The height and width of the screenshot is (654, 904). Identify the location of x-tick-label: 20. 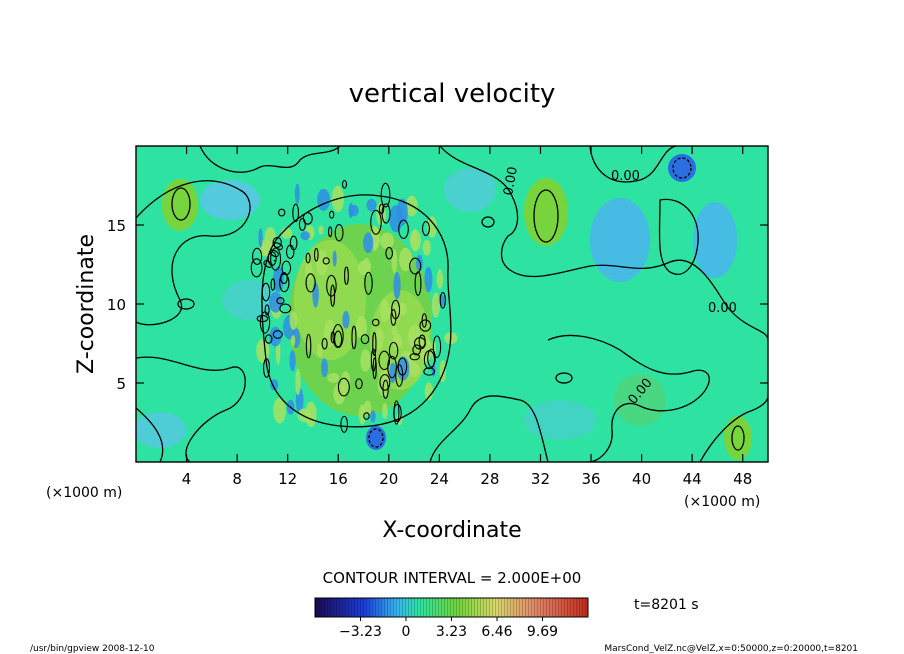
(388, 479).